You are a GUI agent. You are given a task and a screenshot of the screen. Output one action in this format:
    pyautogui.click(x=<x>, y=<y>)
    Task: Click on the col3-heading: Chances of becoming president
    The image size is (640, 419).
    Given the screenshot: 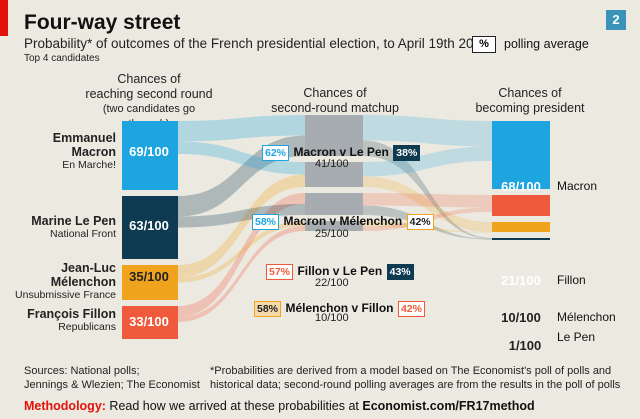 What is the action you would take?
    pyautogui.click(x=530, y=101)
    